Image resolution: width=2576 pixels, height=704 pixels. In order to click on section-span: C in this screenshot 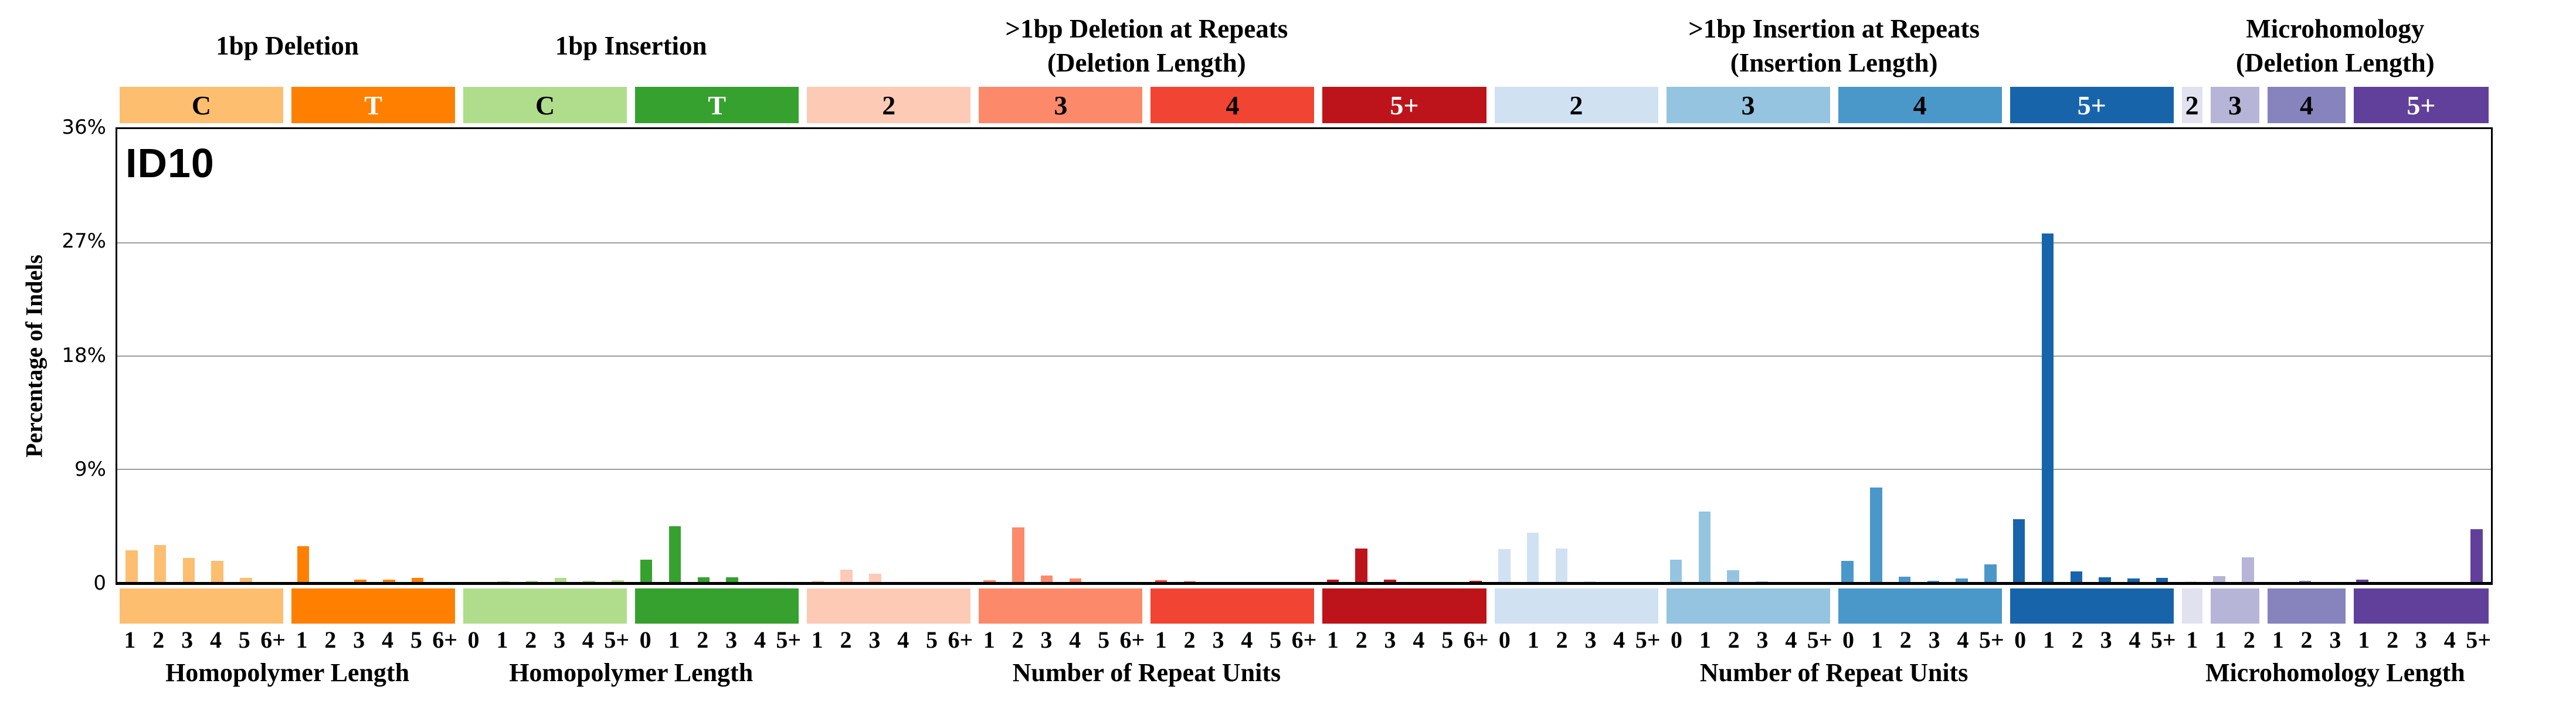, I will do `click(201, 105)`.